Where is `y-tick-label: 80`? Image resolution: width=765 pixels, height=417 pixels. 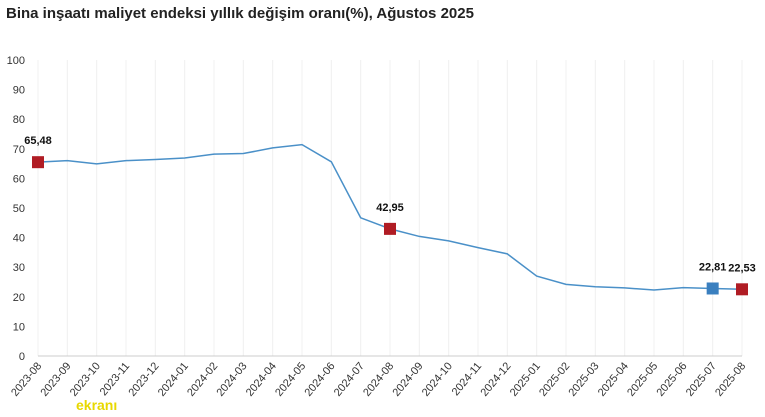
y-tick-label: 80 is located at coordinates (19, 120).